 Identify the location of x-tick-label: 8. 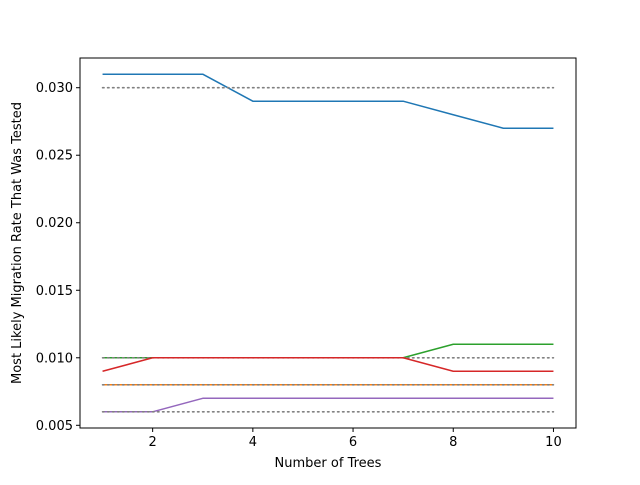
(453, 442).